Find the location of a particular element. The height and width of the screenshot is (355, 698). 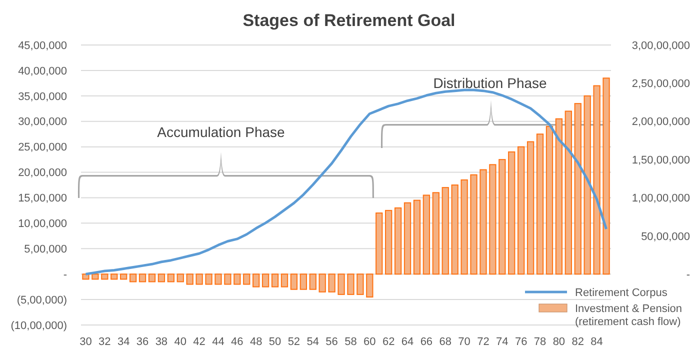

x-tick-label: 60 is located at coordinates (370, 342).